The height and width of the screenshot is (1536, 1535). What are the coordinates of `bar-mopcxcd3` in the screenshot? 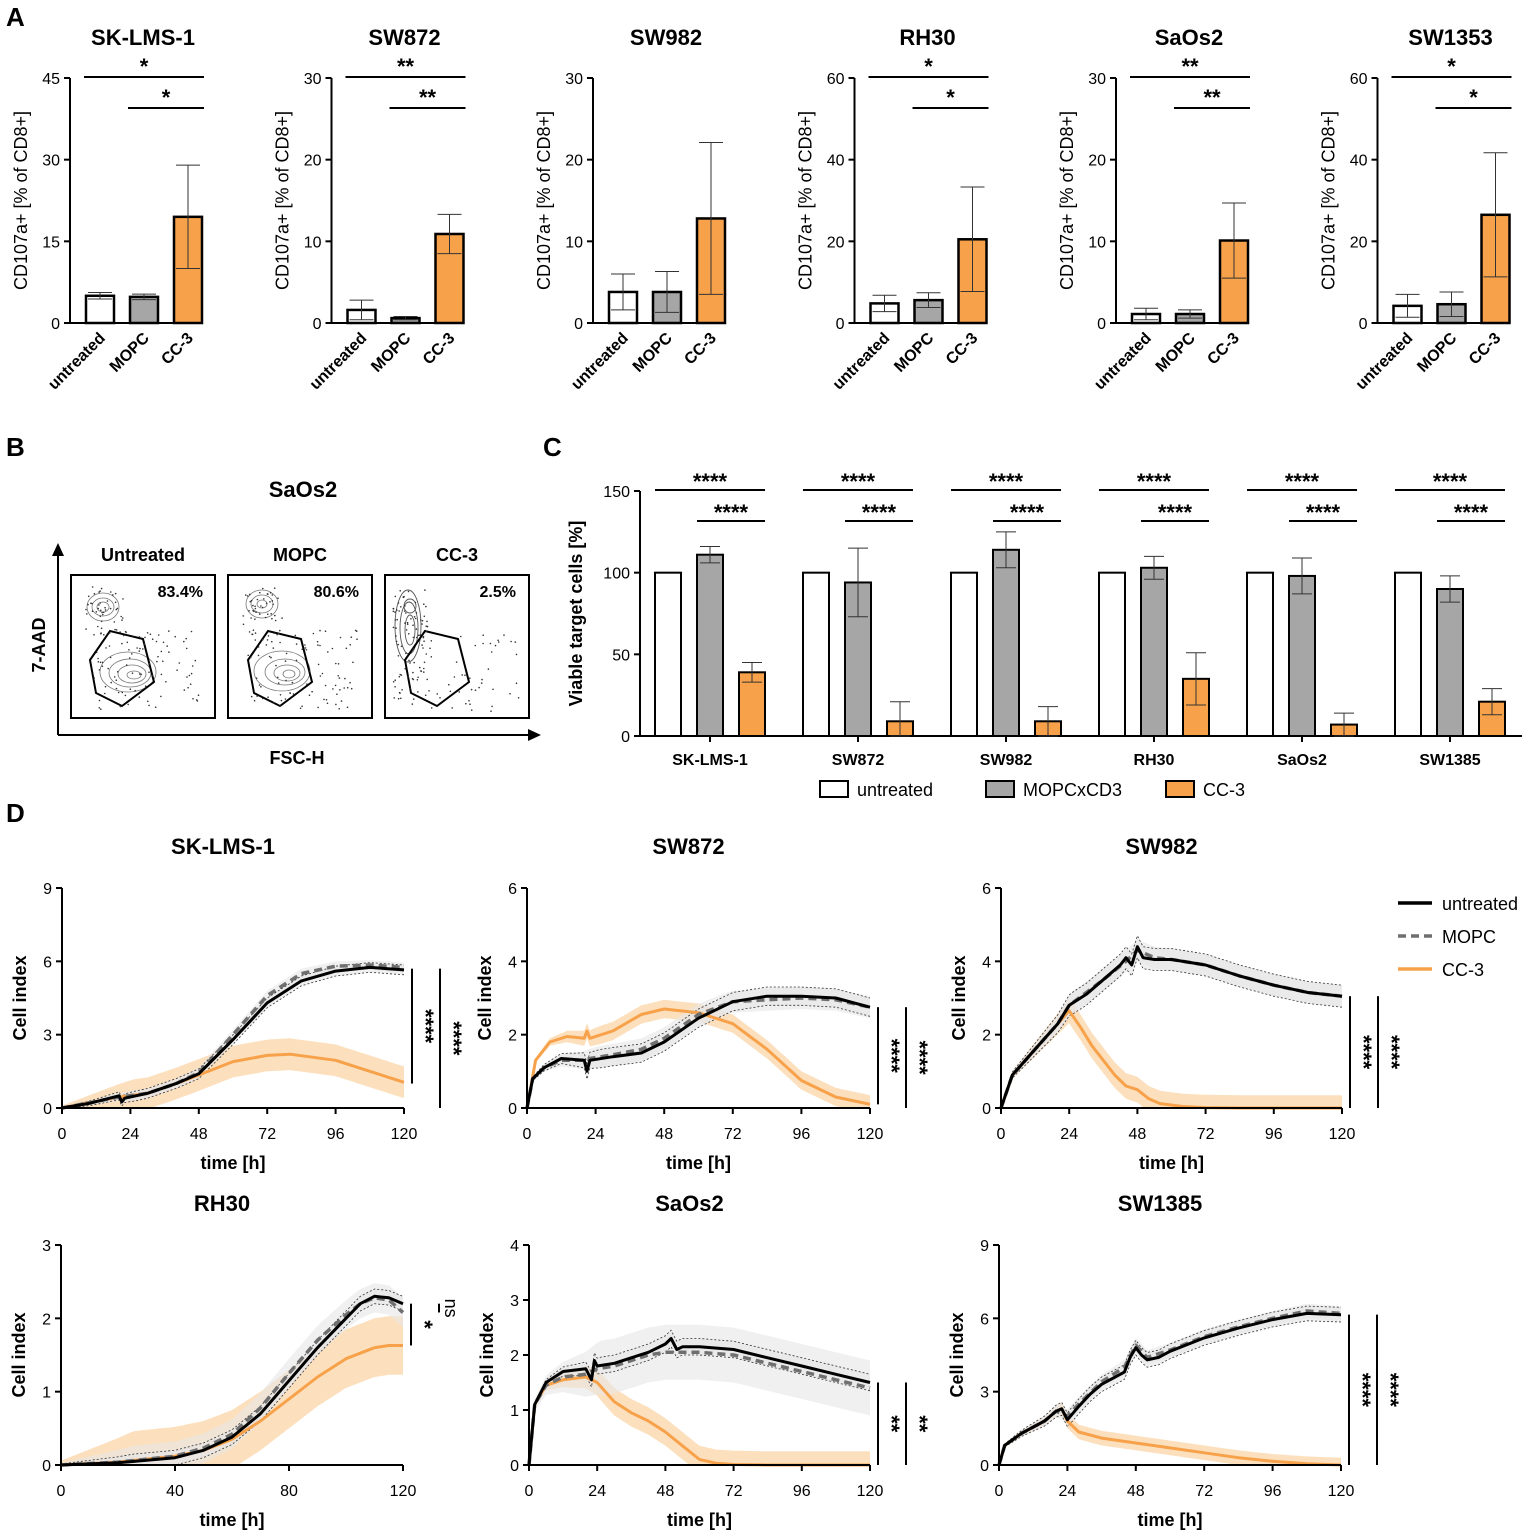 It's located at (1154, 651).